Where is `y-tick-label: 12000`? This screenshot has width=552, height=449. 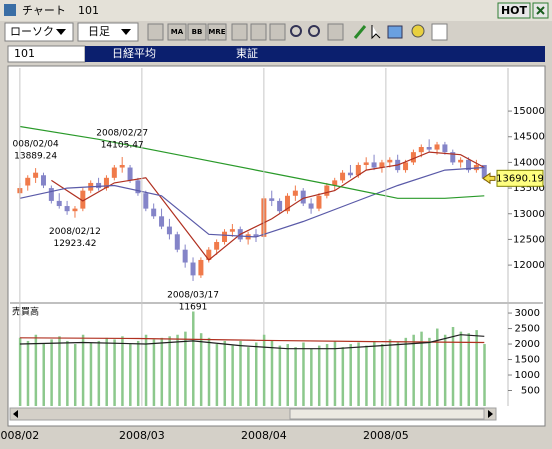
y-tick-label: 12000 is located at coordinates (529, 265).